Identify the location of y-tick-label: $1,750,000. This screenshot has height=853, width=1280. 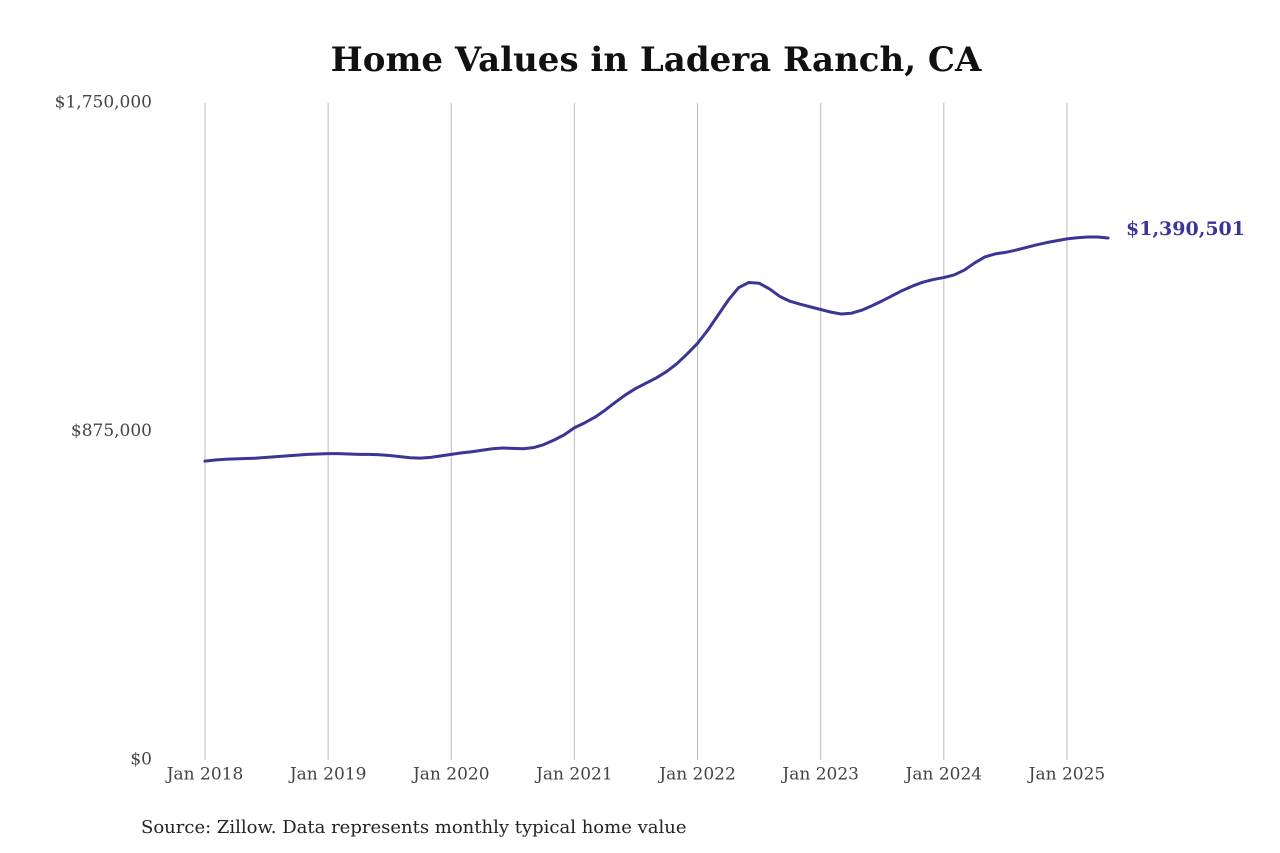
(103, 103).